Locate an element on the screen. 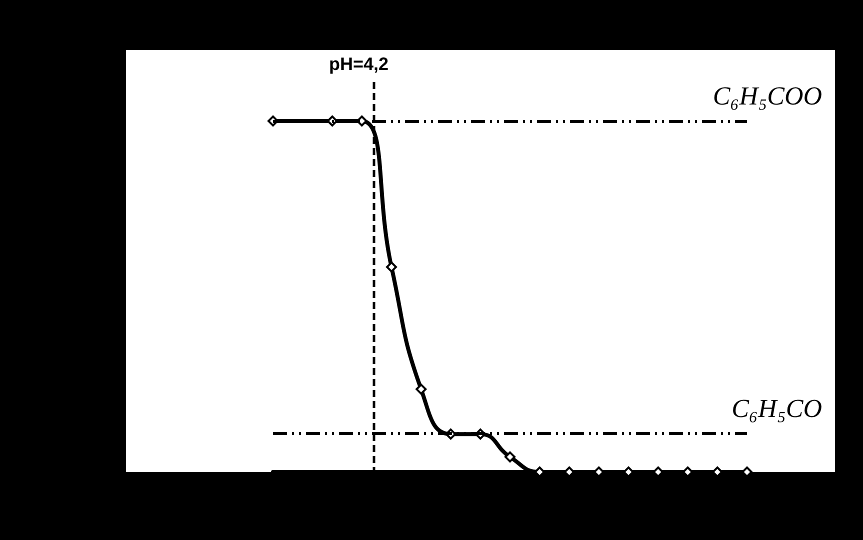 This screenshot has width=863, height=540. ref-line-label: C₆H₅COO is located at coordinates (767, 96).